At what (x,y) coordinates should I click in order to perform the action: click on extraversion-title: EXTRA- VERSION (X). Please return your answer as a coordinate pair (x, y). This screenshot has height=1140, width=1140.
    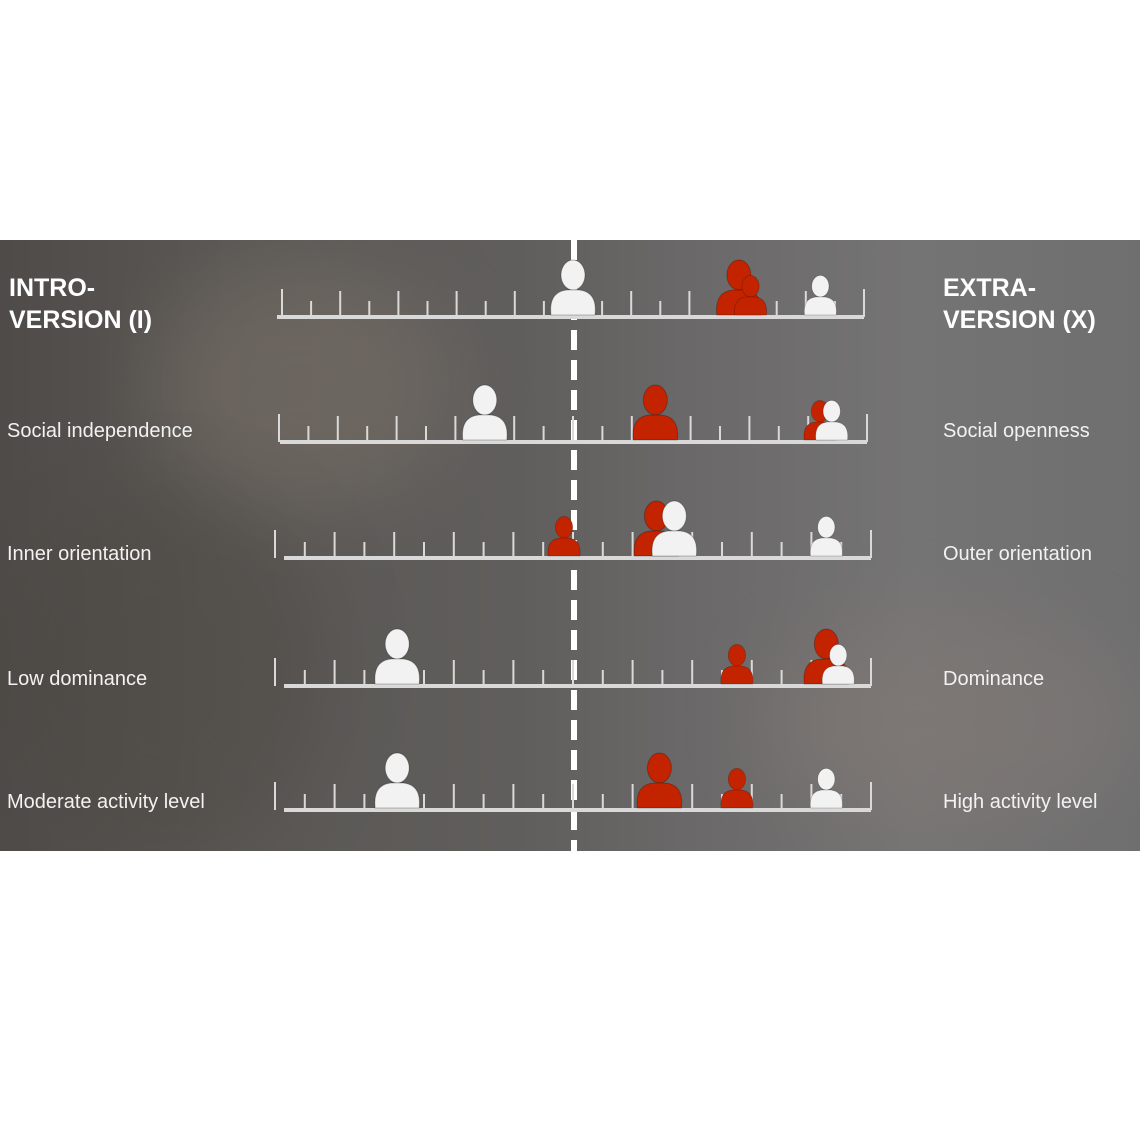
    Looking at the image, I should click on (1019, 304).